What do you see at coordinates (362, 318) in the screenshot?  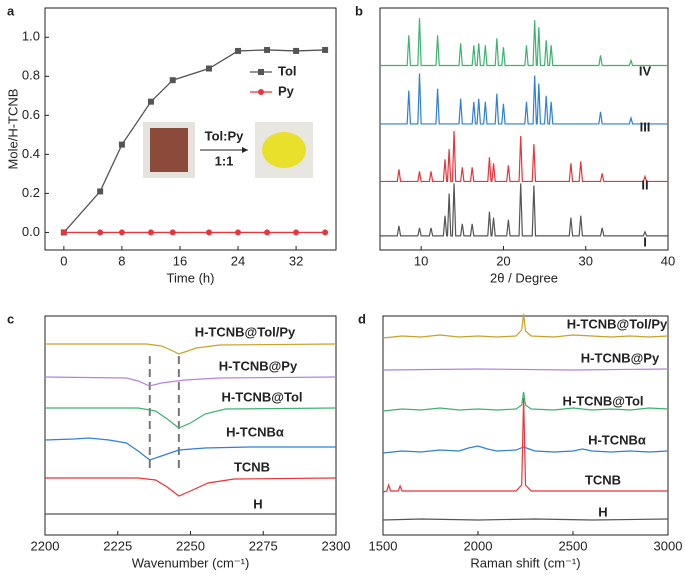 I see `panel-label: d` at bounding box center [362, 318].